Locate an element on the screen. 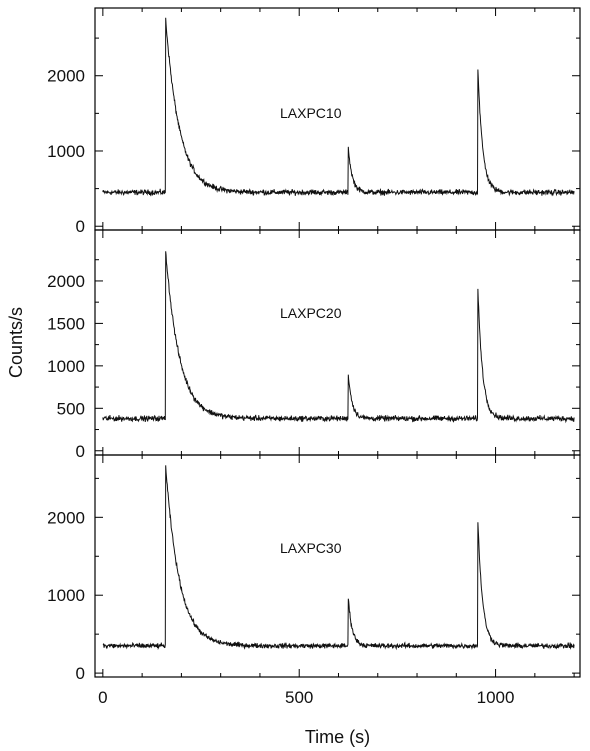  y-tick-label: 1500 is located at coordinates (66, 323).